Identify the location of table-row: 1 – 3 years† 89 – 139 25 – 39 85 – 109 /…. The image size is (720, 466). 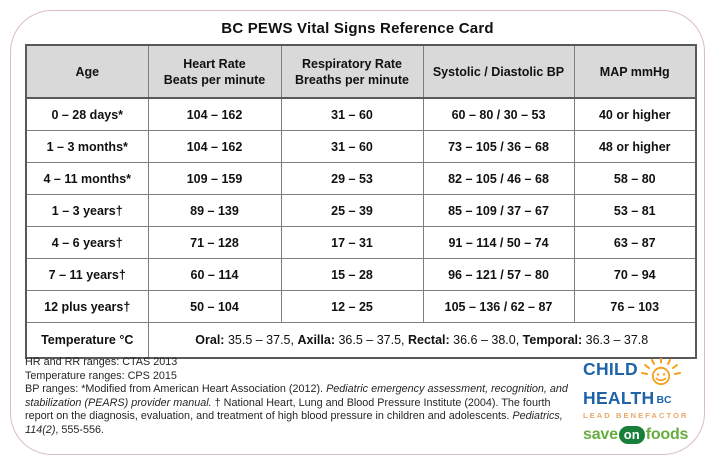
(361, 210).